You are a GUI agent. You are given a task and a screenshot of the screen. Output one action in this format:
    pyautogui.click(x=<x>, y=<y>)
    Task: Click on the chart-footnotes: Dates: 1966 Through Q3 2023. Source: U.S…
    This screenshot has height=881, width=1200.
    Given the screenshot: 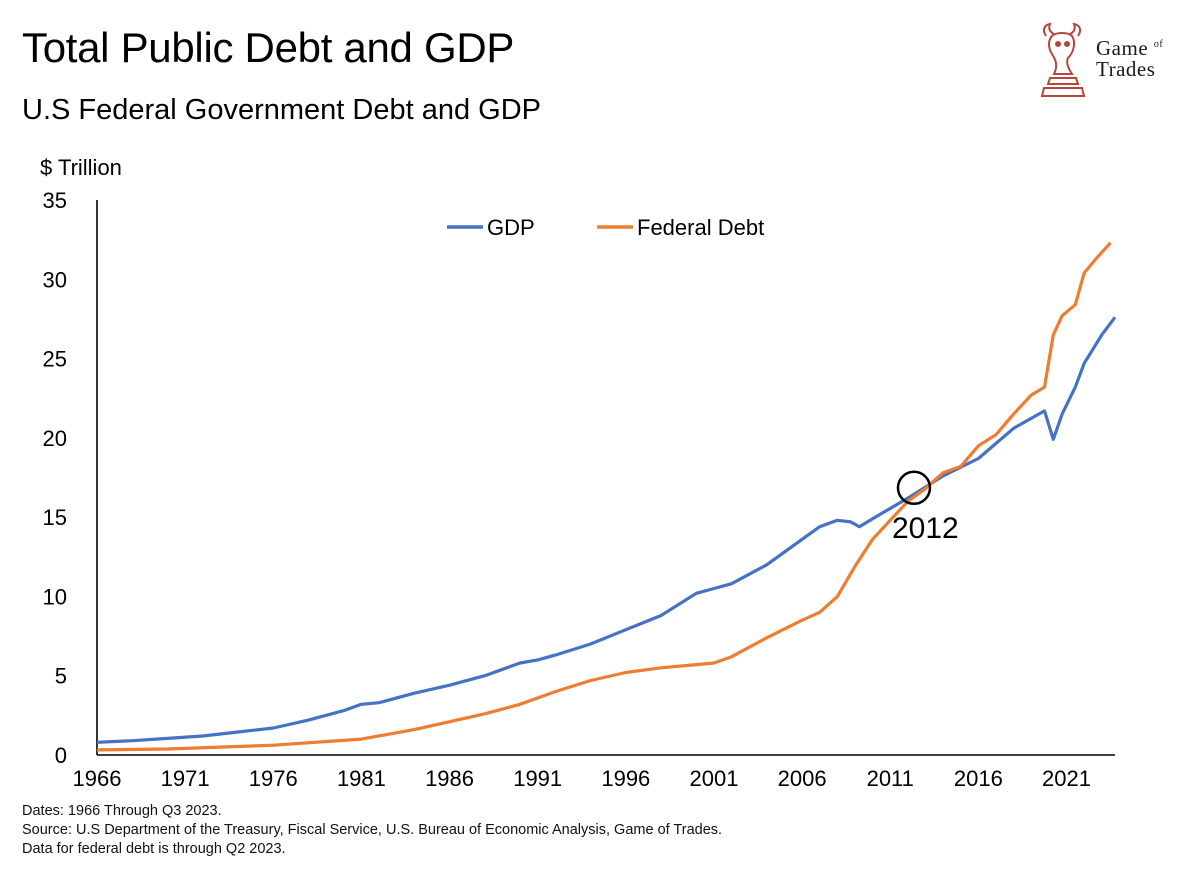 What is the action you would take?
    pyautogui.click(x=372, y=830)
    